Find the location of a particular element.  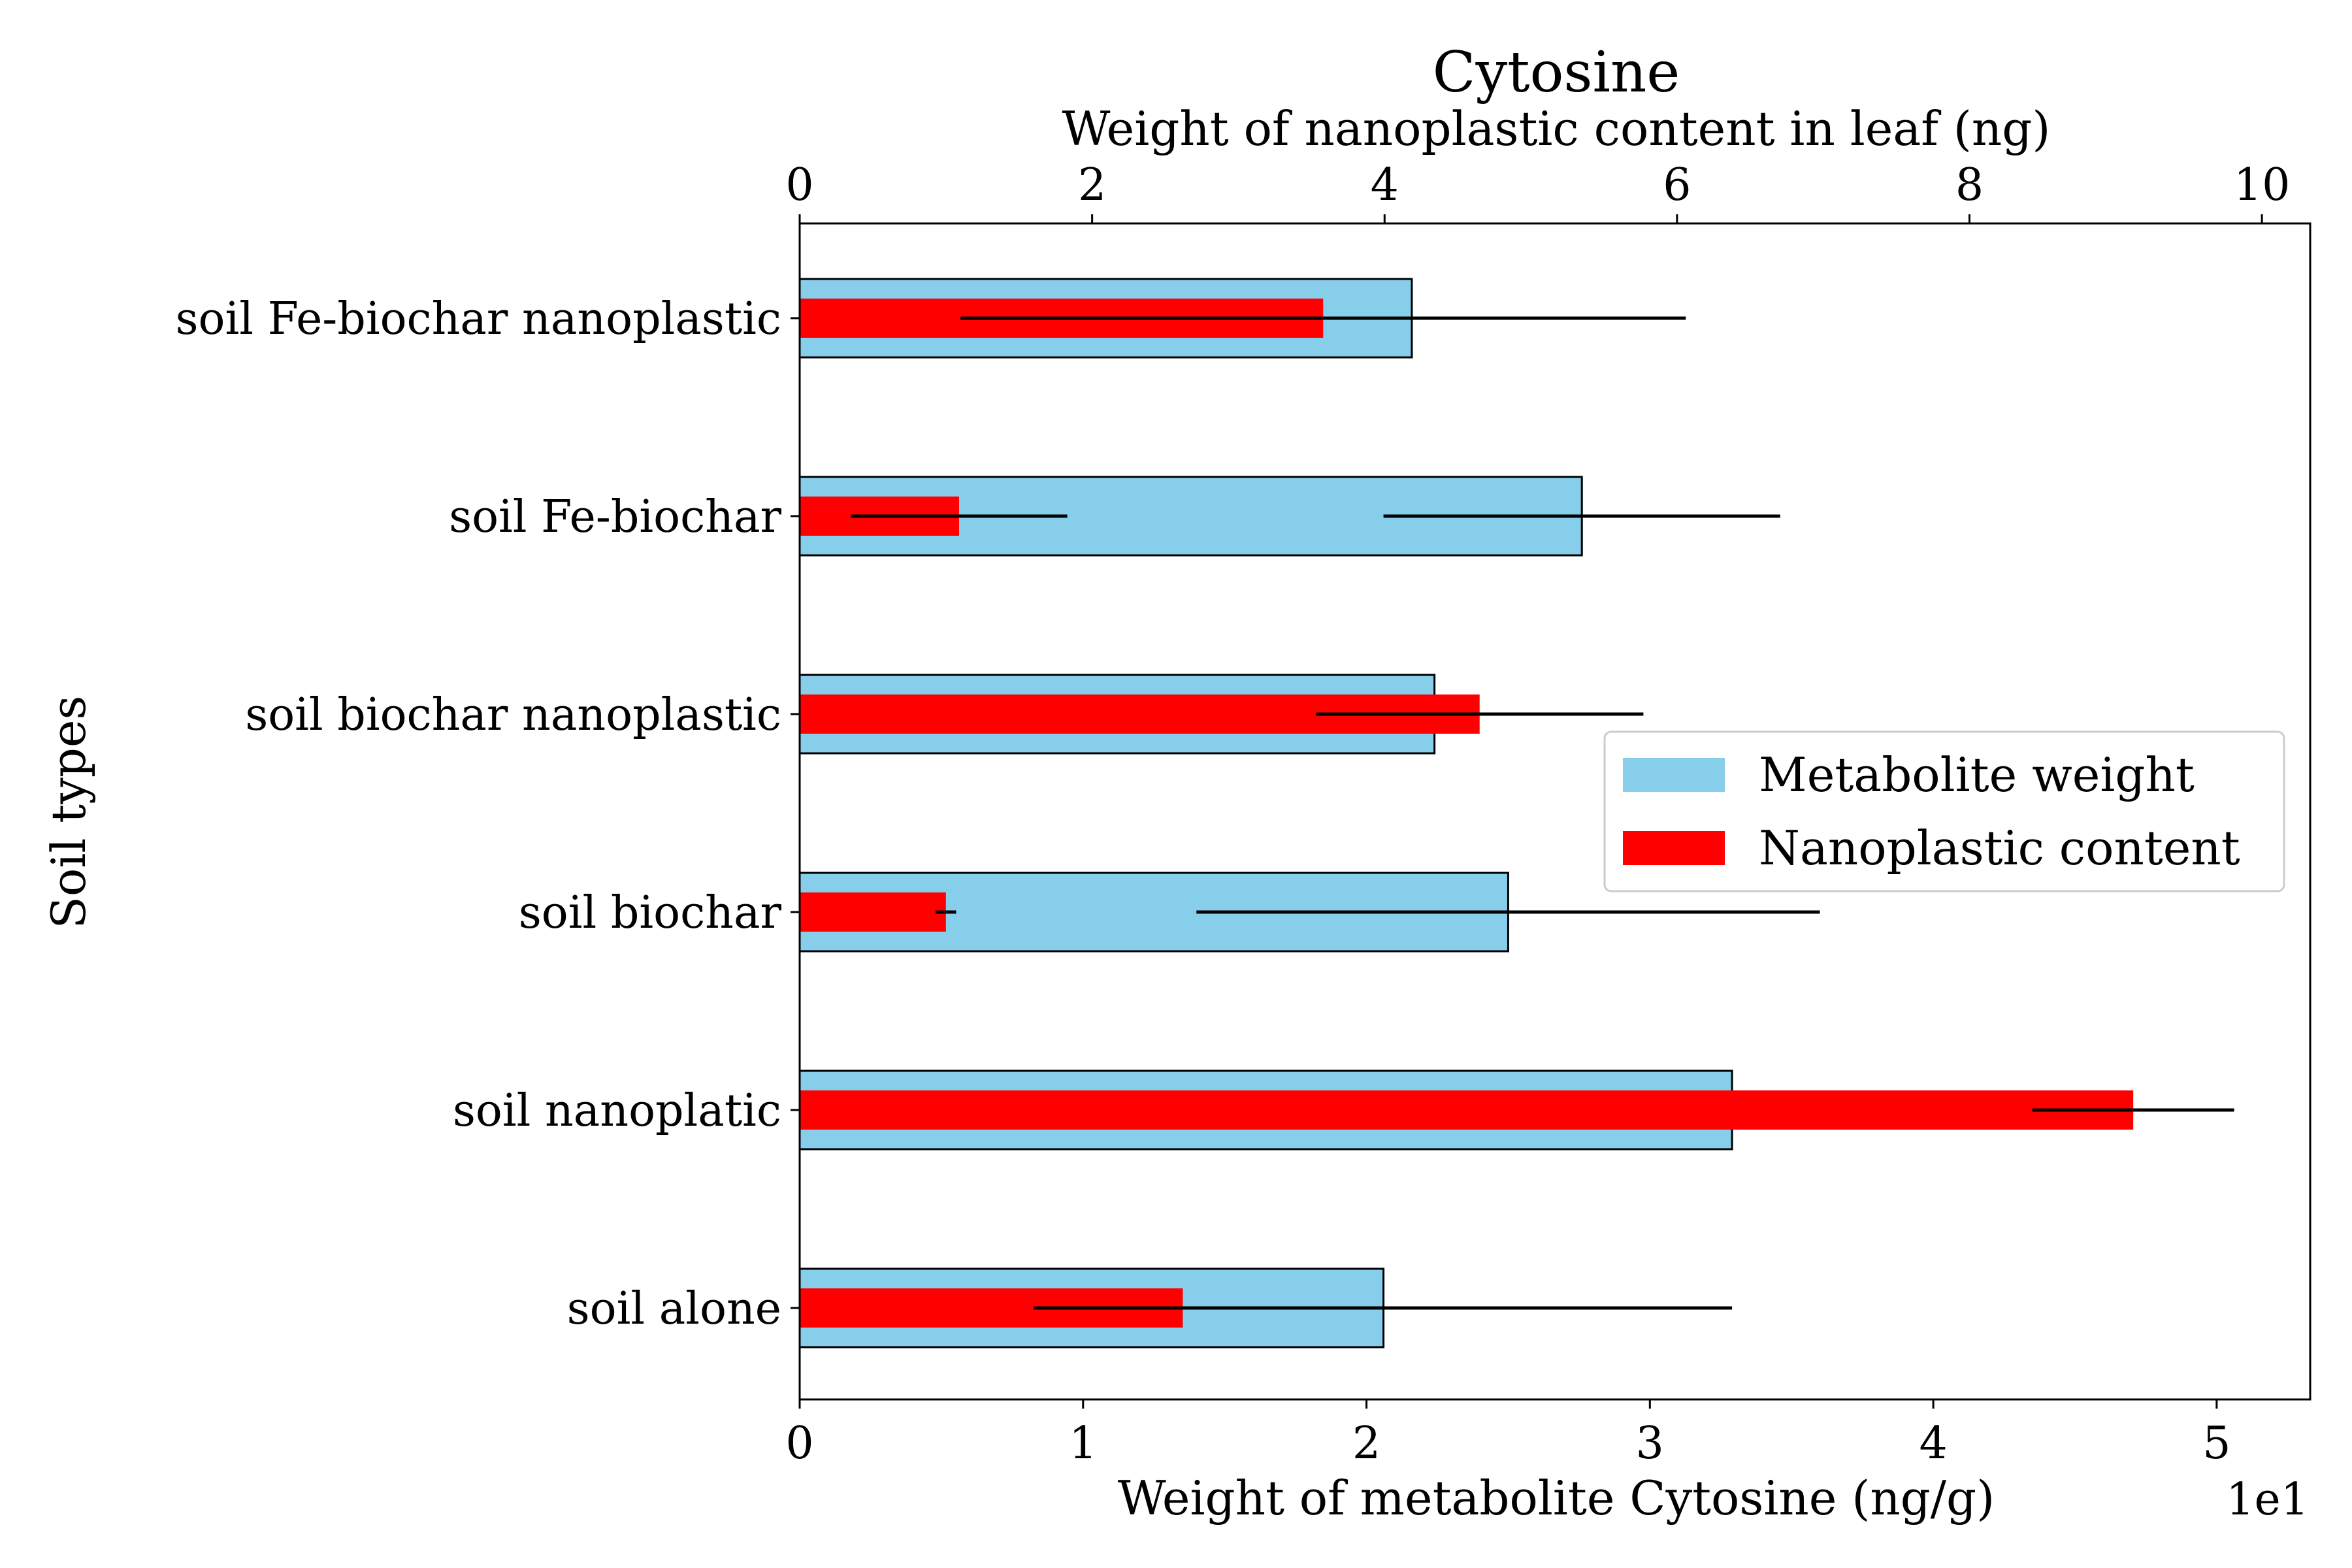

top-axis-tick-label: 4 is located at coordinates (1385, 185).